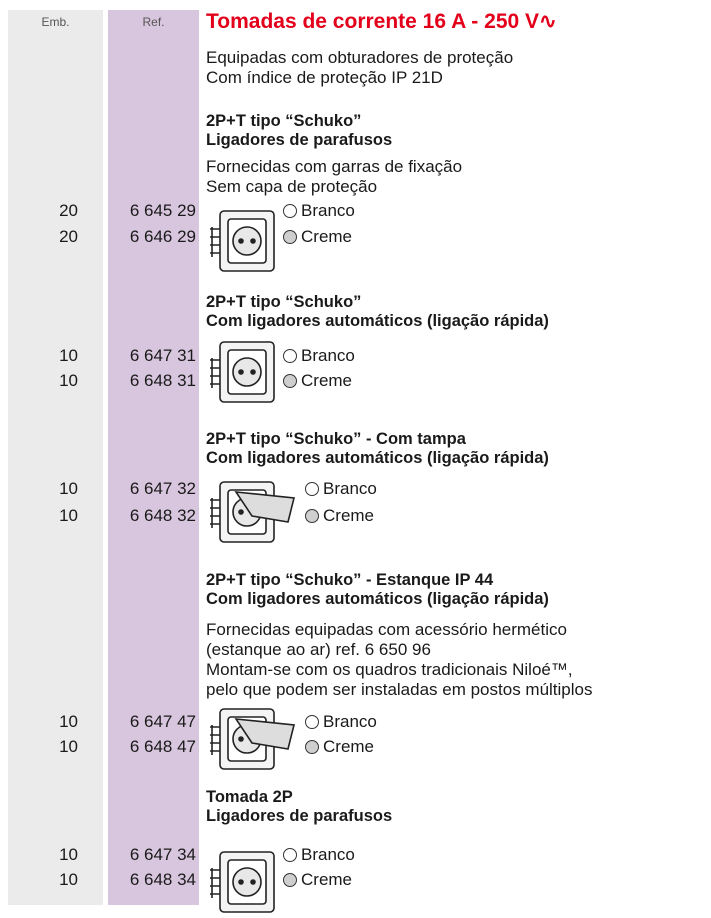 Image resolution: width=711 pixels, height=918 pixels. Describe the element at coordinates (162, 515) in the screenshot. I see `ref: 6 648 32` at that location.